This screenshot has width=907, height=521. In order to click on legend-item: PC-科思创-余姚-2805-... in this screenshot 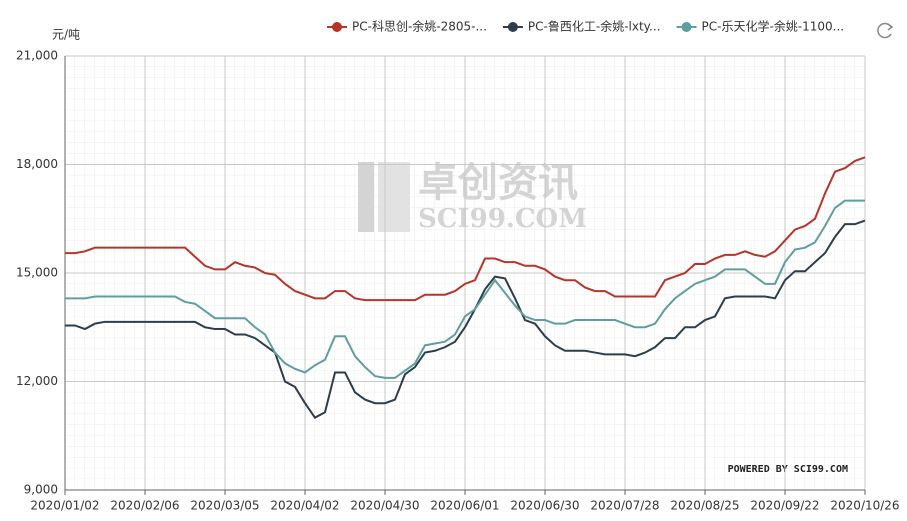, I will do `click(407, 26)`.